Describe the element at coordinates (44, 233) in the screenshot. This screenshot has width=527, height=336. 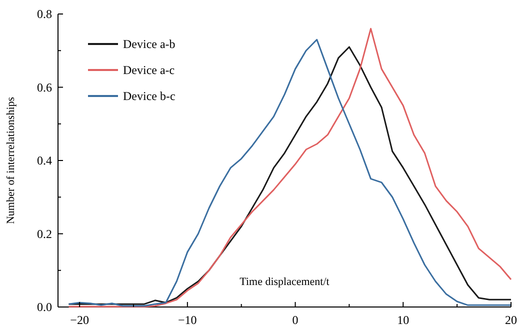
I see `y-tick-label: 0.2` at that location.